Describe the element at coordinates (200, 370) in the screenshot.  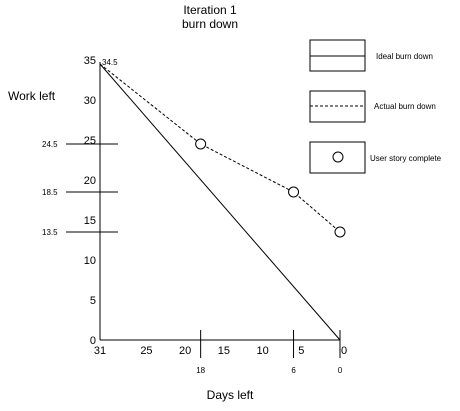
I see `day-marker-label: 18` at that location.